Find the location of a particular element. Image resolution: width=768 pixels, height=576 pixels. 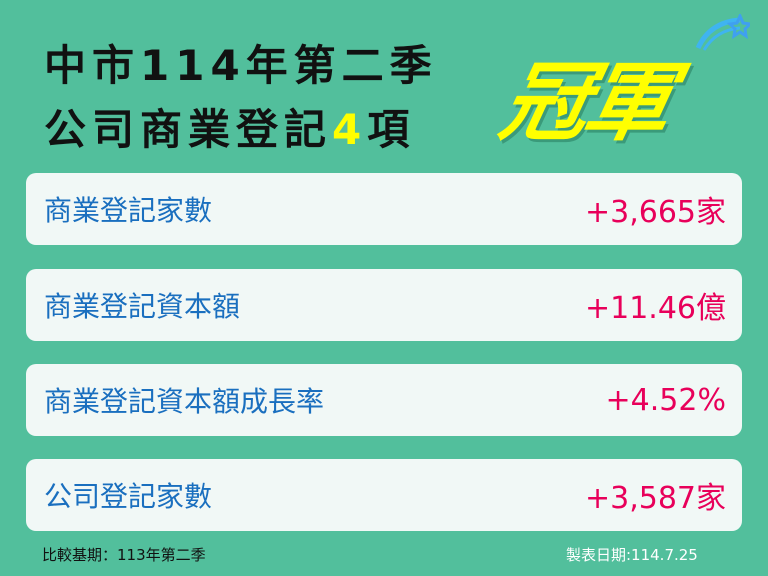

stat-card: 商業登記資本額成長率 +4.52% is located at coordinates (384, 400).